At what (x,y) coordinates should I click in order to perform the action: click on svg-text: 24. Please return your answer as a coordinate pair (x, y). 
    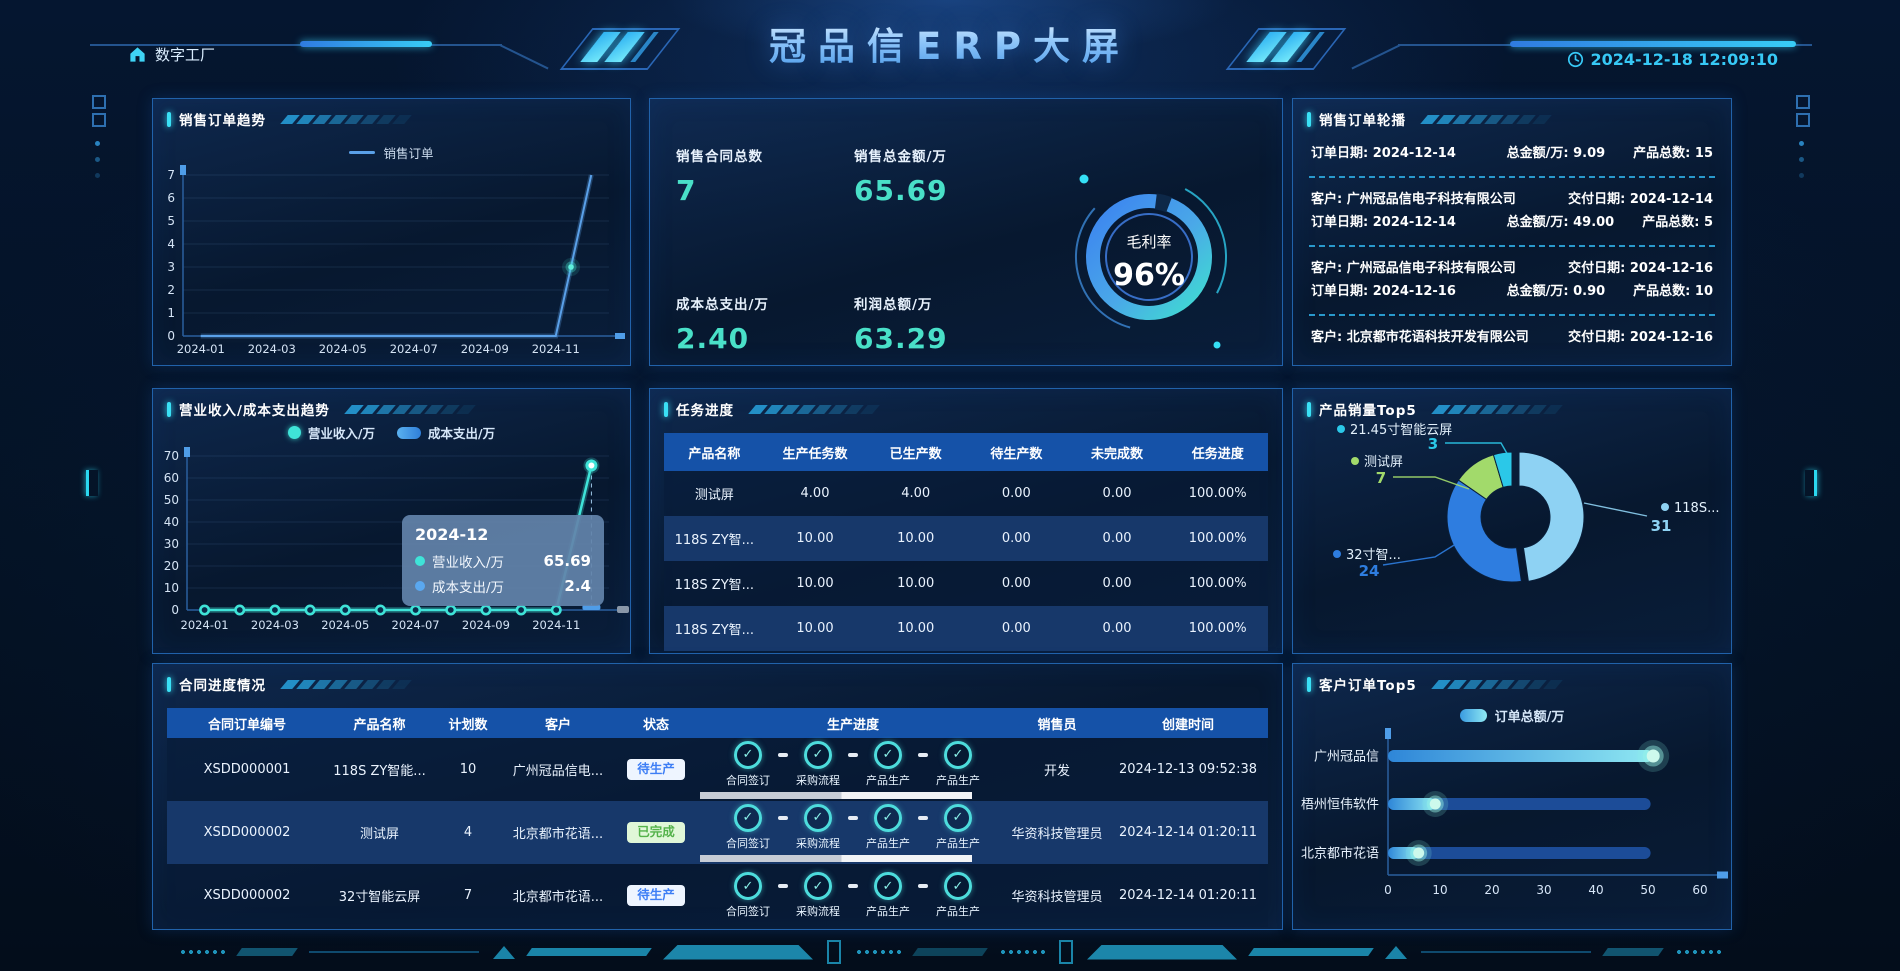
    Looking at the image, I should click on (1369, 571).